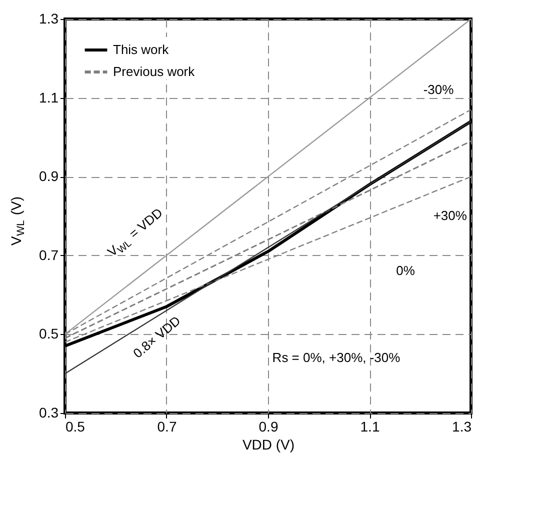  I want to click on x-tick-label: 1.1, so click(370, 426).